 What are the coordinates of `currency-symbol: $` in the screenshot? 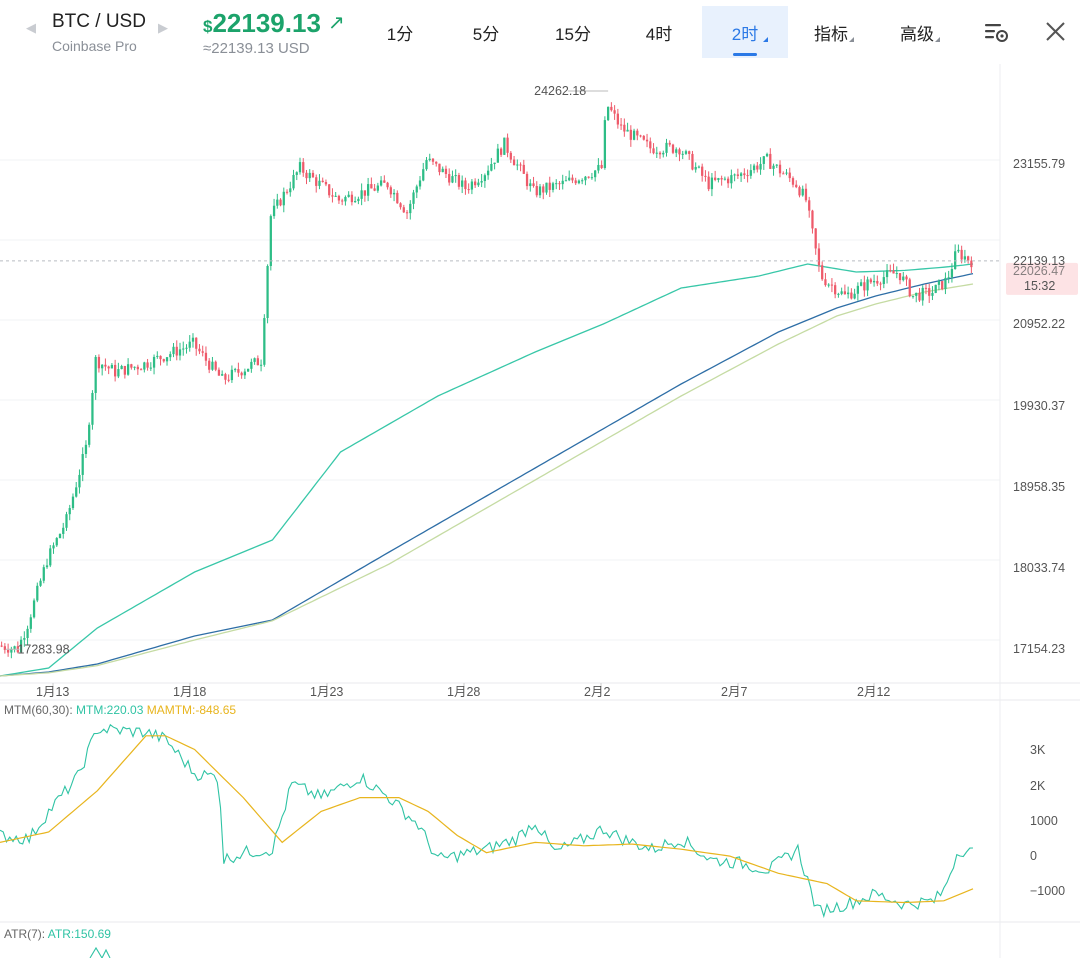 It's located at (208, 26).